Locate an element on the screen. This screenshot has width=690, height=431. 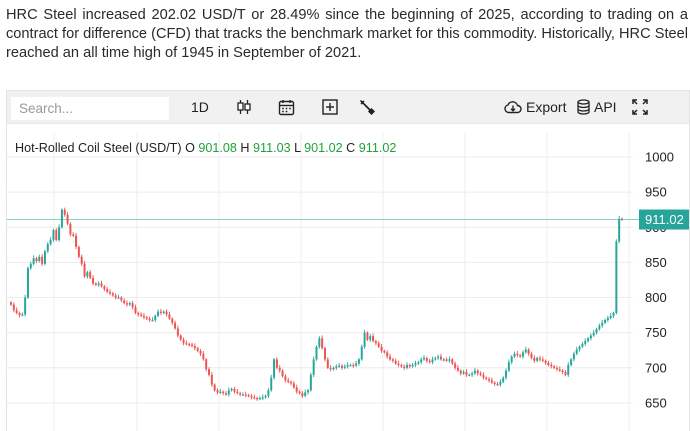
date-range-button is located at coordinates (286, 107).